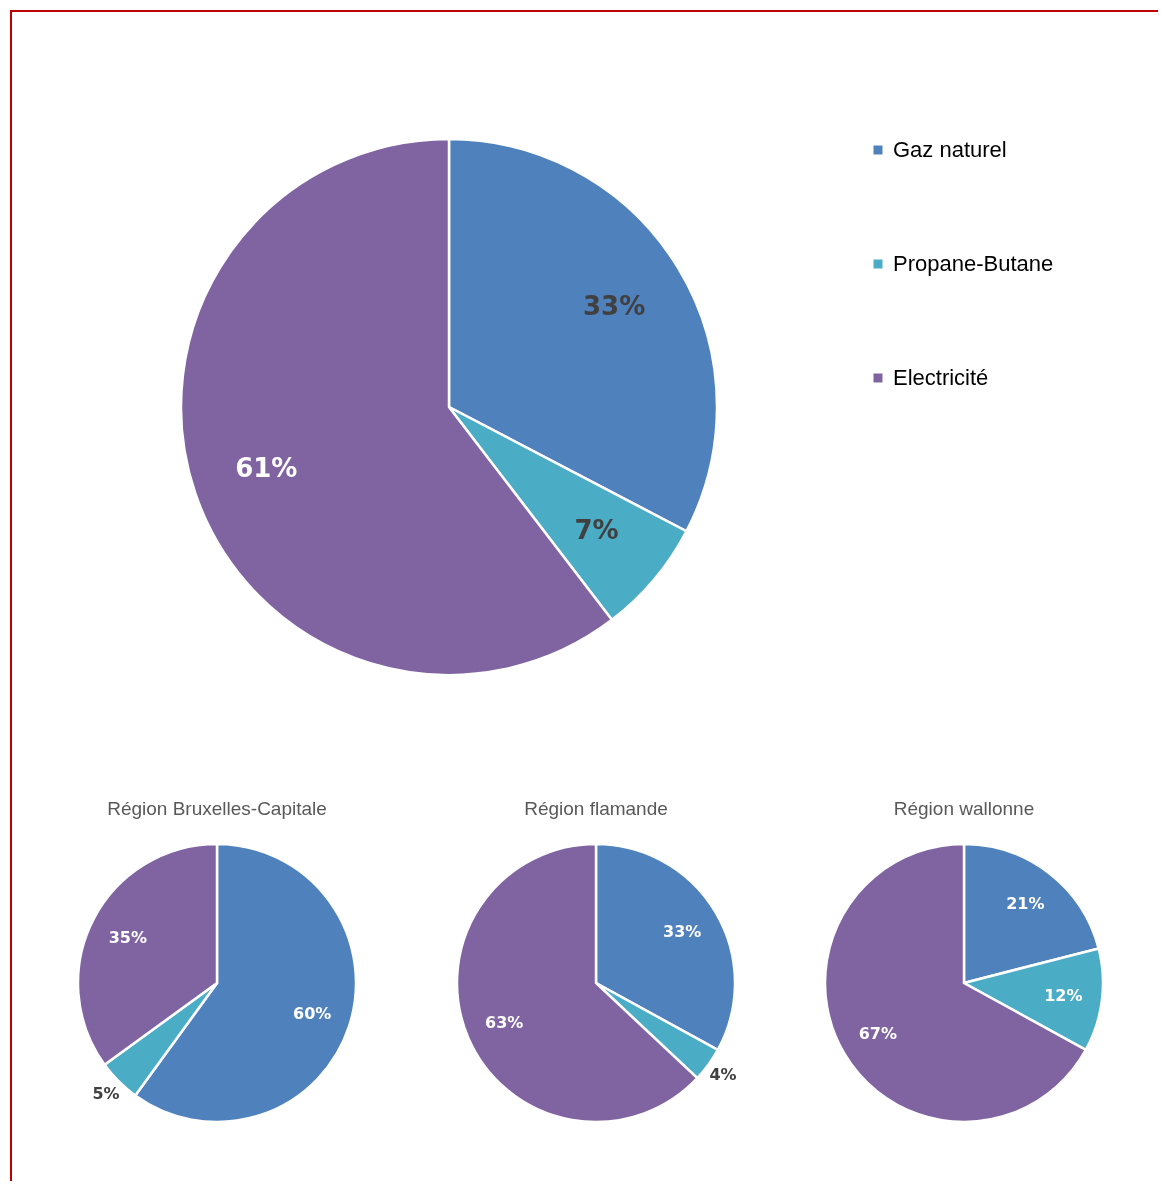  I want to click on data-label: 12%, so click(1063, 995).